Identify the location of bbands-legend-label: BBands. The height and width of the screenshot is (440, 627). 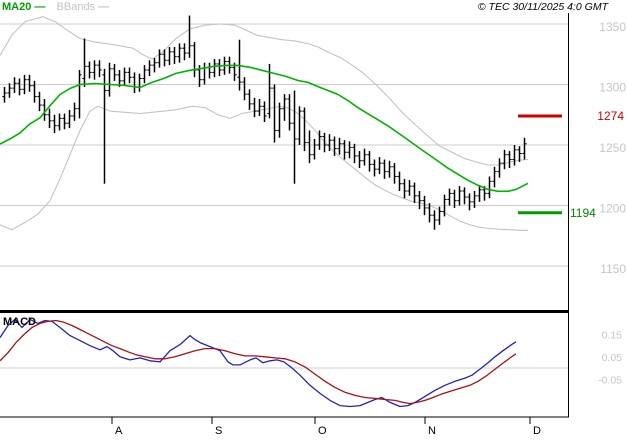
(76, 7).